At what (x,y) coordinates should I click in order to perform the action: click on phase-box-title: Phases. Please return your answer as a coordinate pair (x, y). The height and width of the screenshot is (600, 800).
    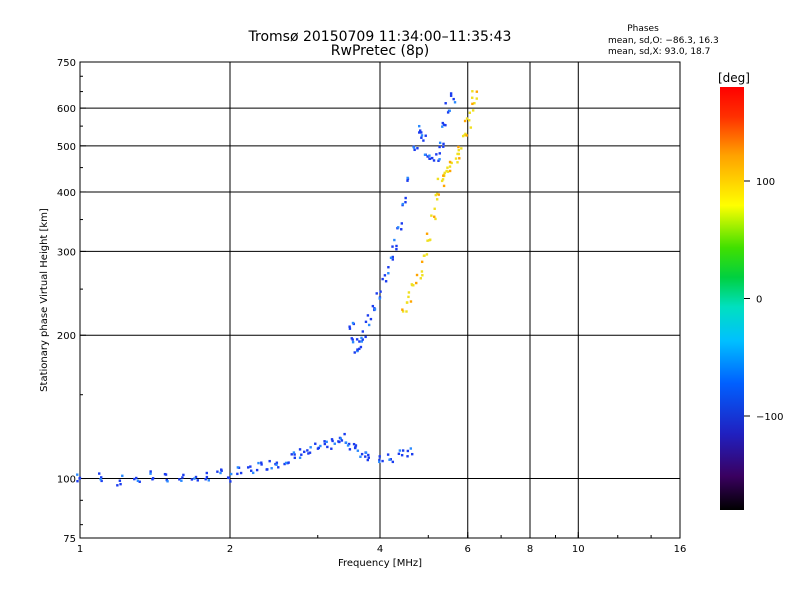
    Looking at the image, I should click on (643, 29).